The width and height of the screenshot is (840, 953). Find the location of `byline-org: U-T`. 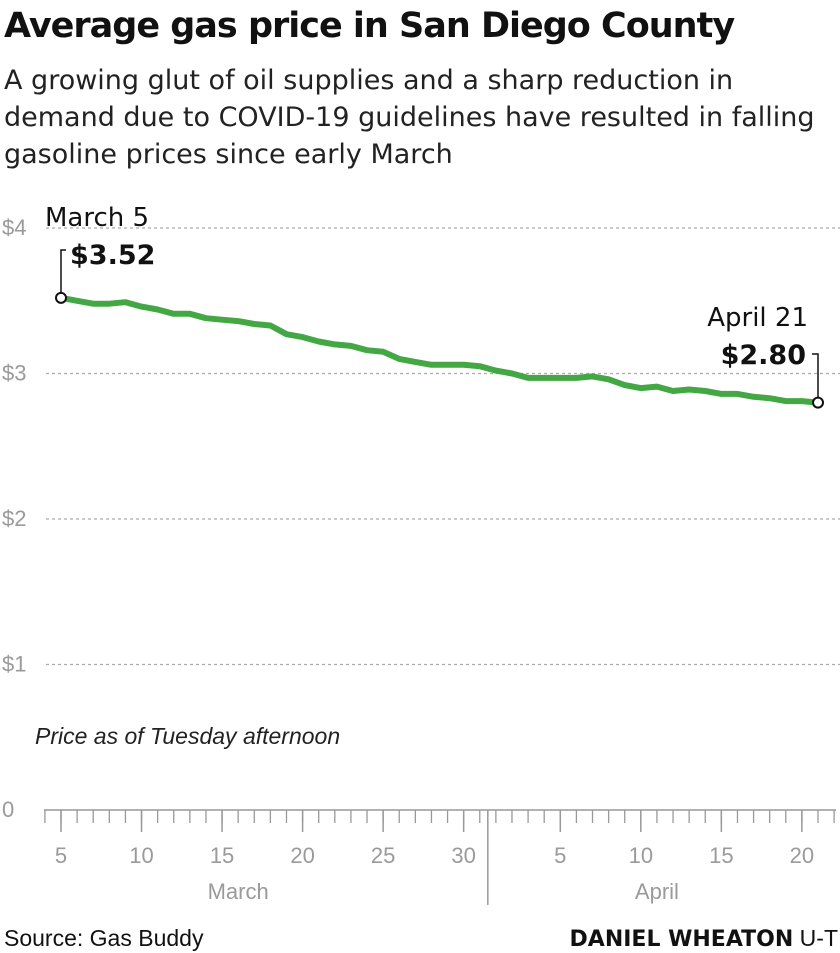

byline-org: U-T is located at coordinates (818, 938).